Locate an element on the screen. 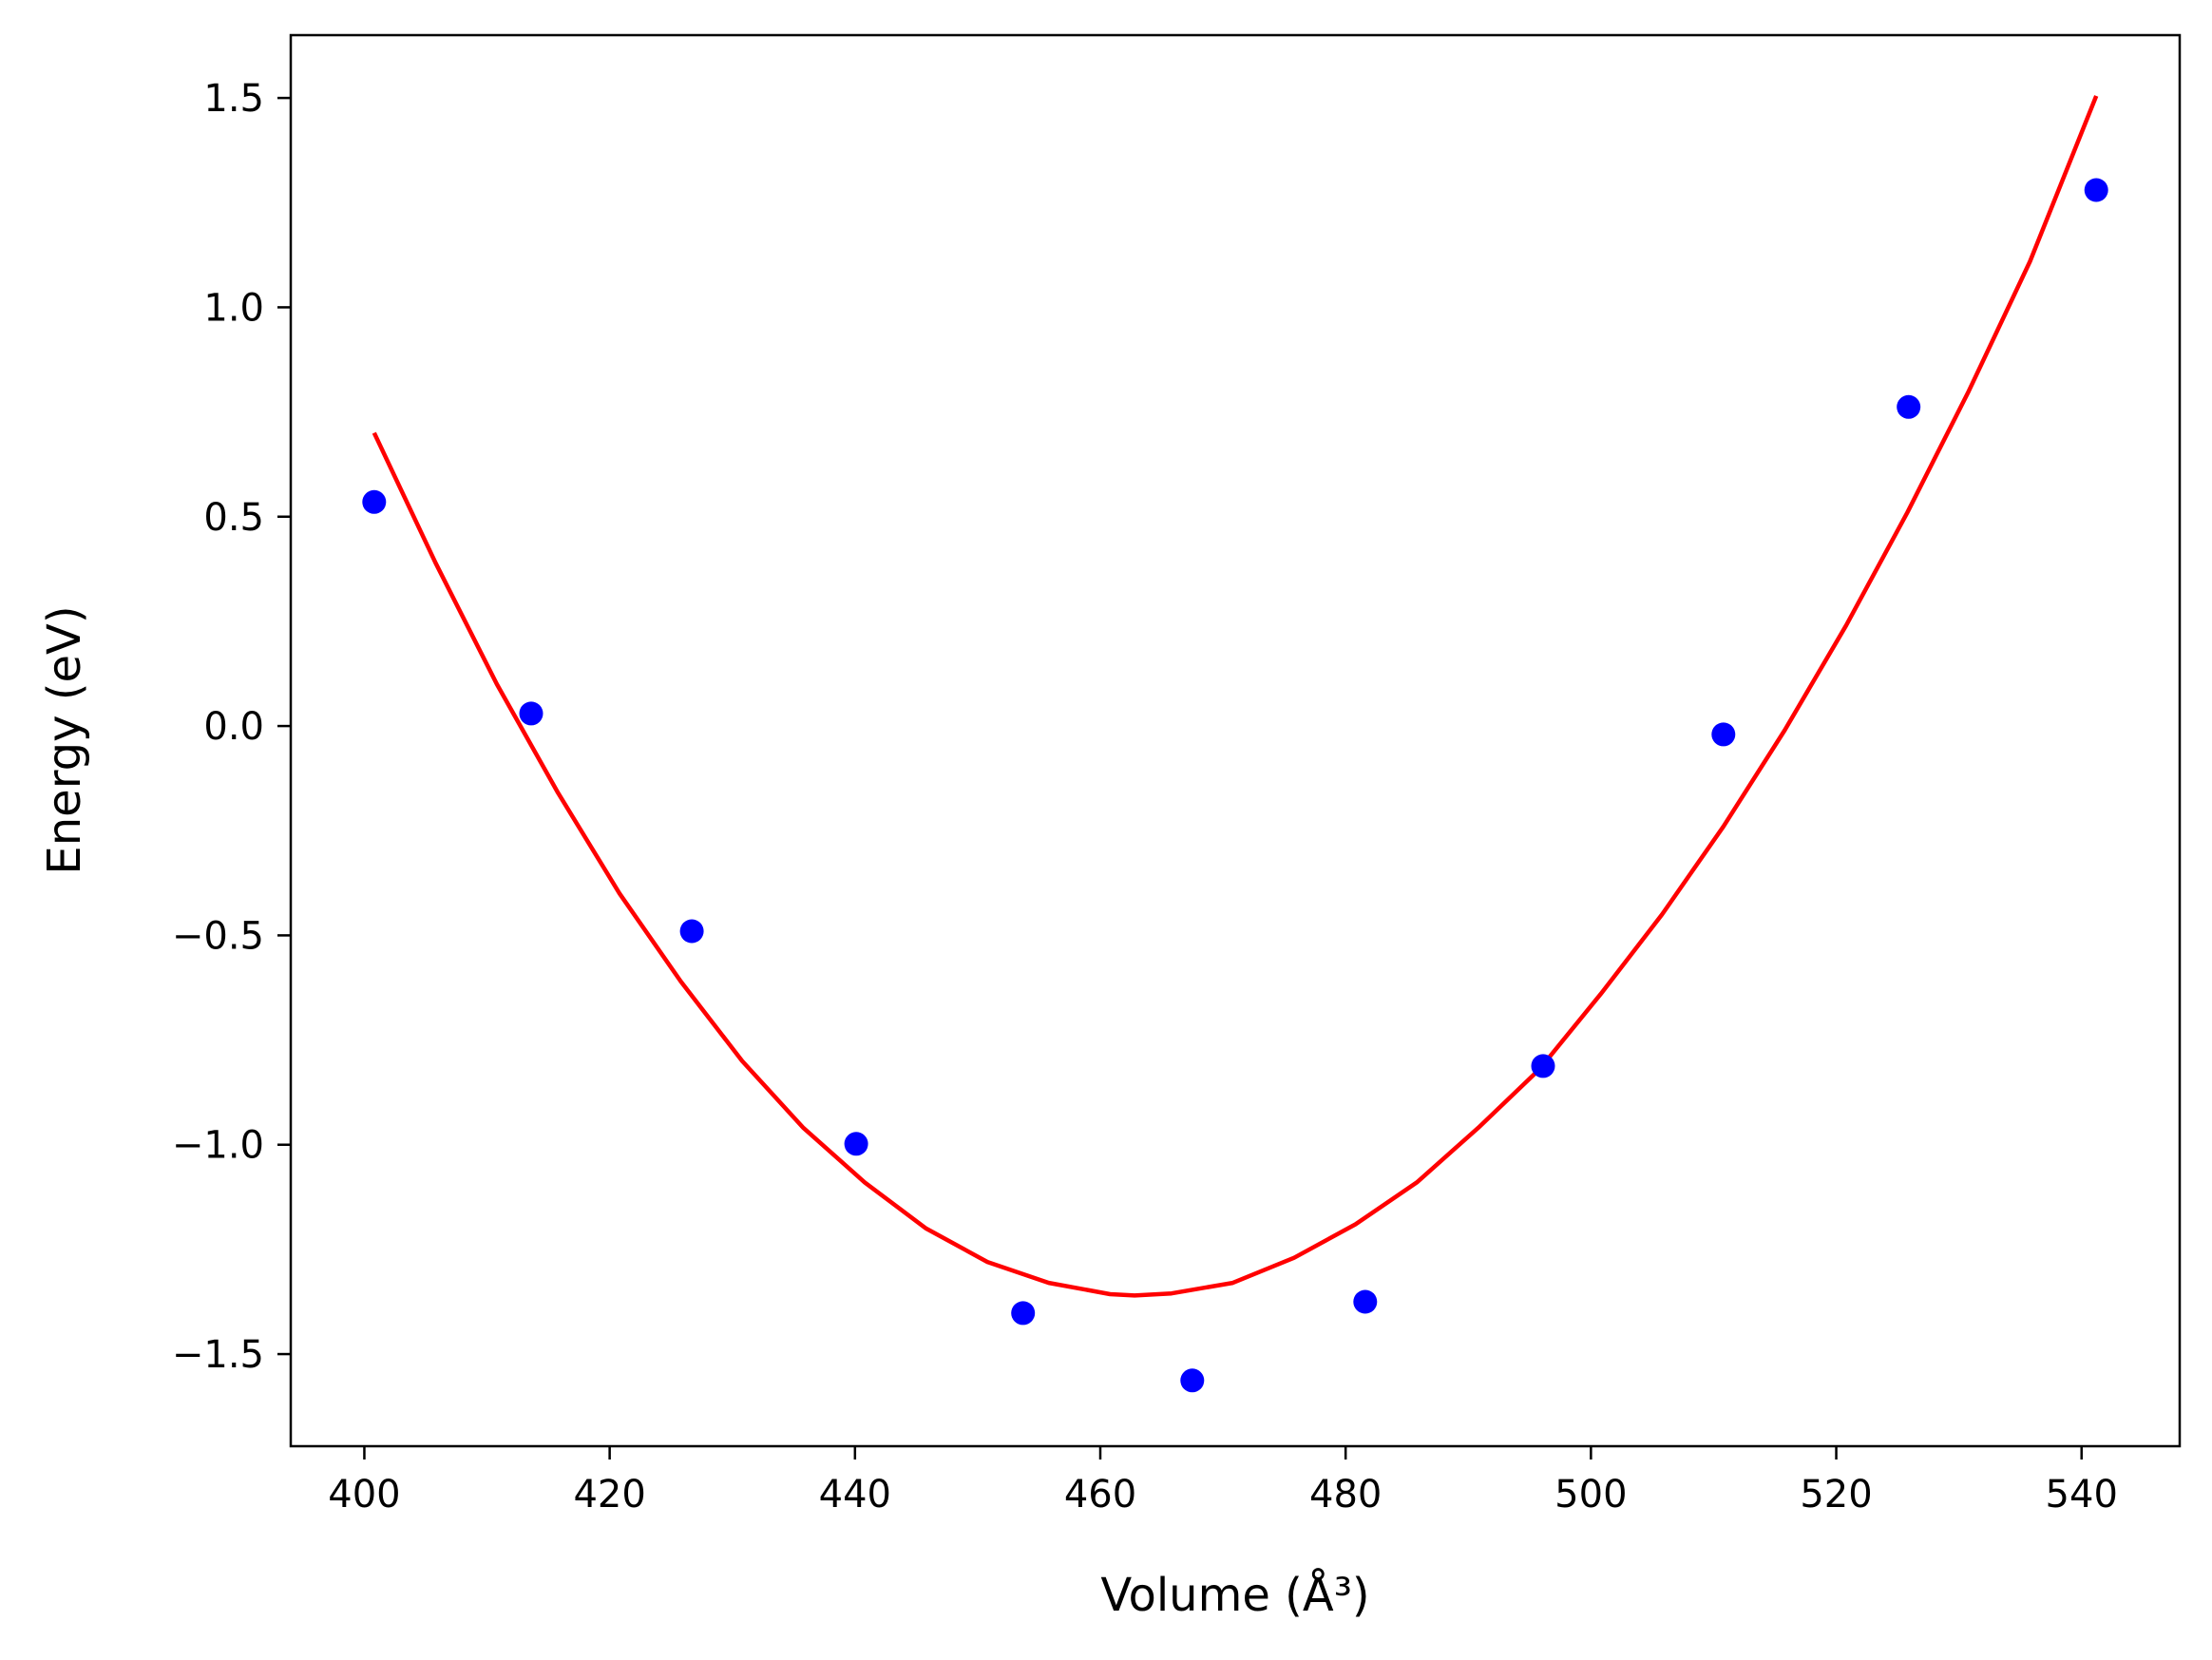  x-tick-label: 520 is located at coordinates (1836, 1495).